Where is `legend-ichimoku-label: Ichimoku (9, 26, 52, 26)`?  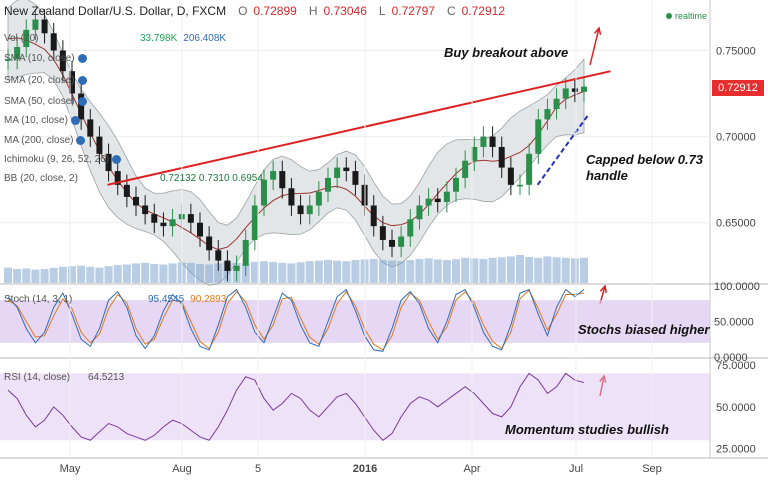
legend-ichimoku-label: Ichimoku (9, 26, 52, 26) is located at coordinates (57, 159).